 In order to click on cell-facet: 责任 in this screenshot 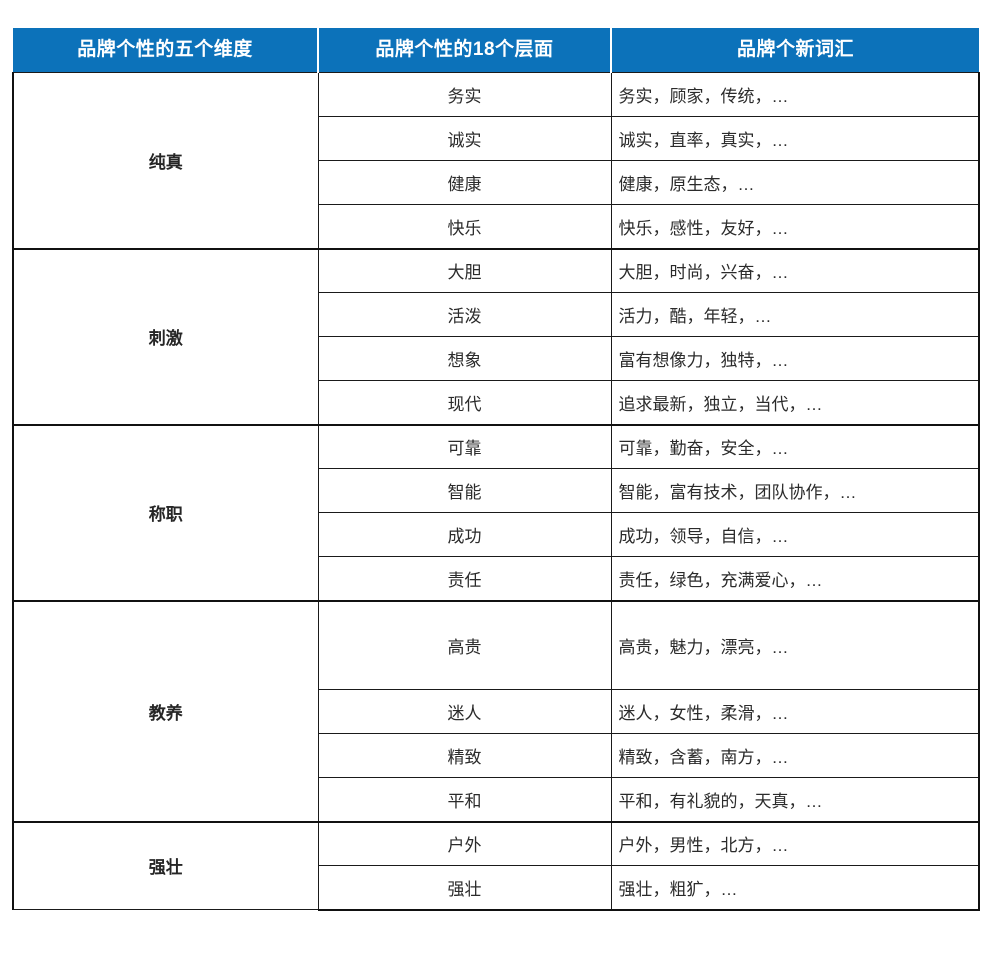, I will do `click(464, 578)`.